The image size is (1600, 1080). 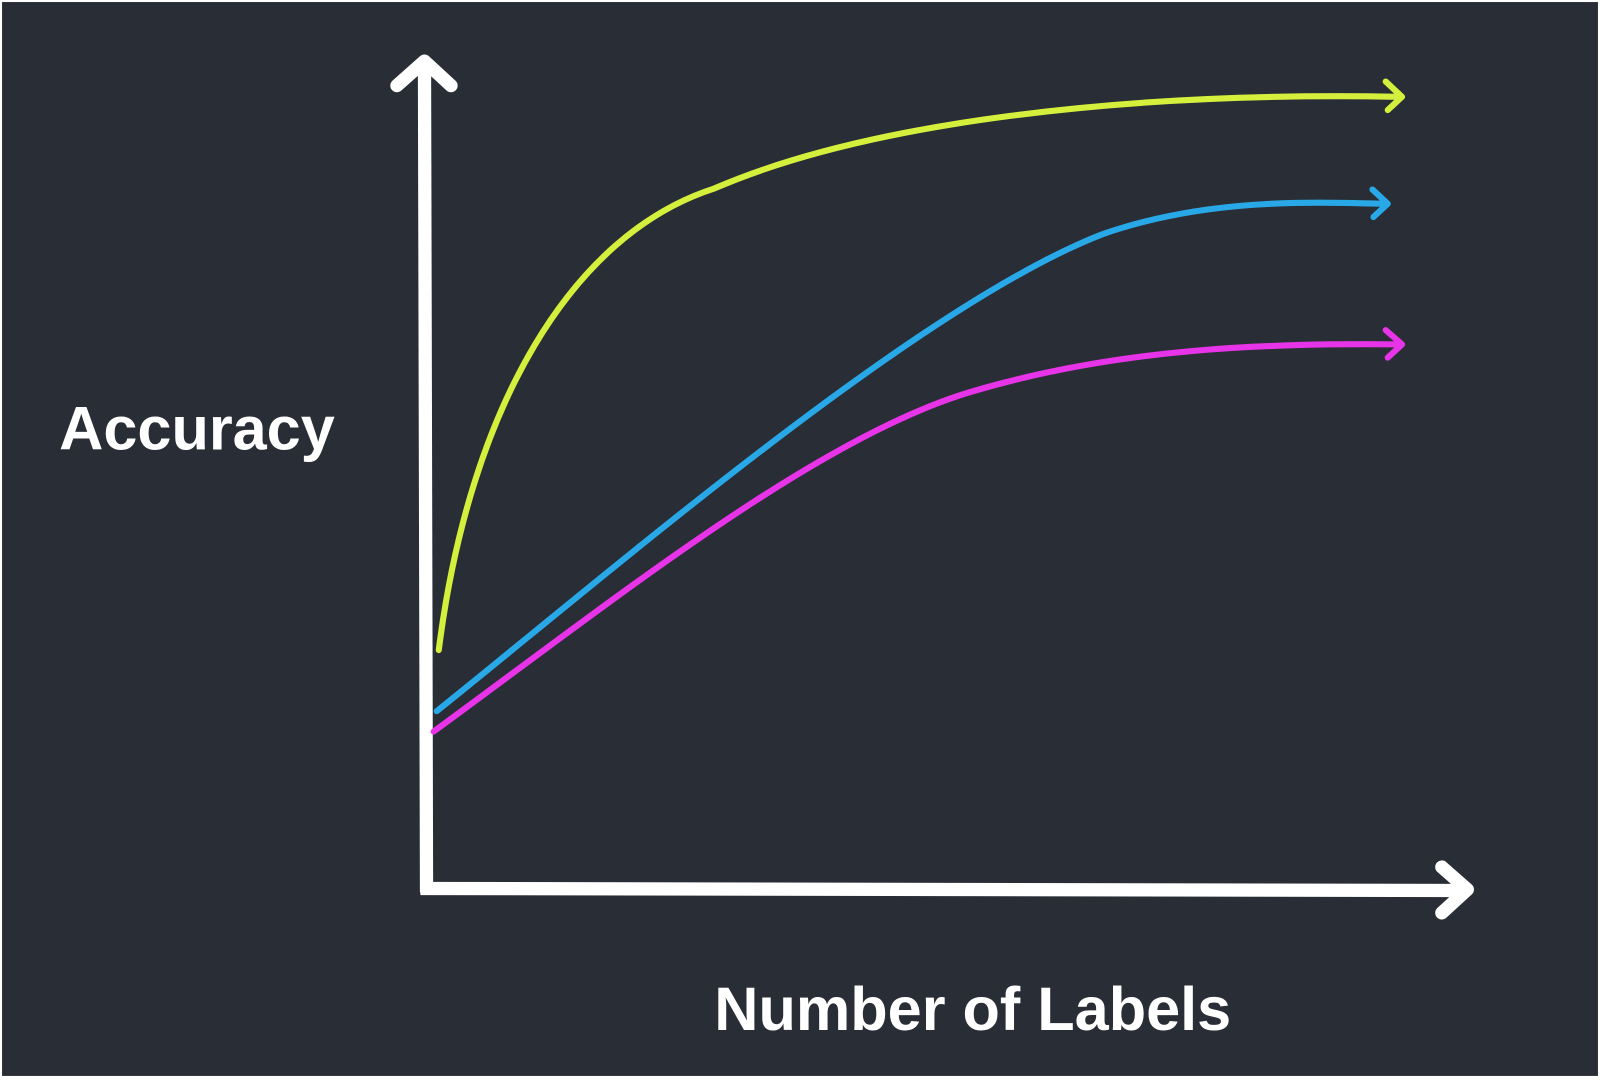 I want to click on x-axis, so click(x=941, y=889).